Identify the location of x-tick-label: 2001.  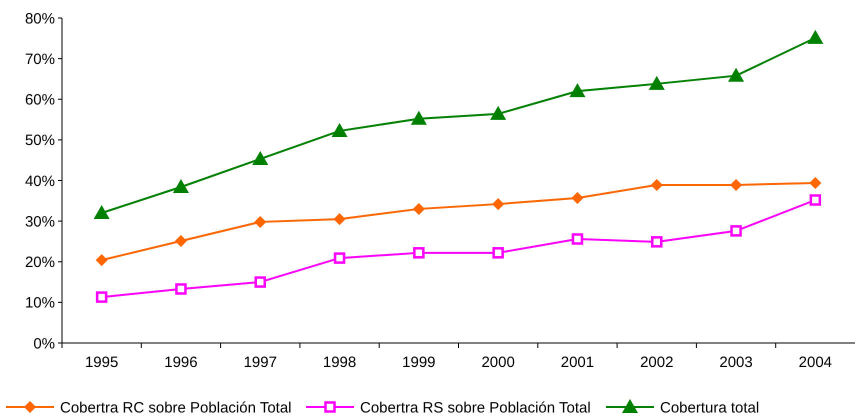
(577, 362).